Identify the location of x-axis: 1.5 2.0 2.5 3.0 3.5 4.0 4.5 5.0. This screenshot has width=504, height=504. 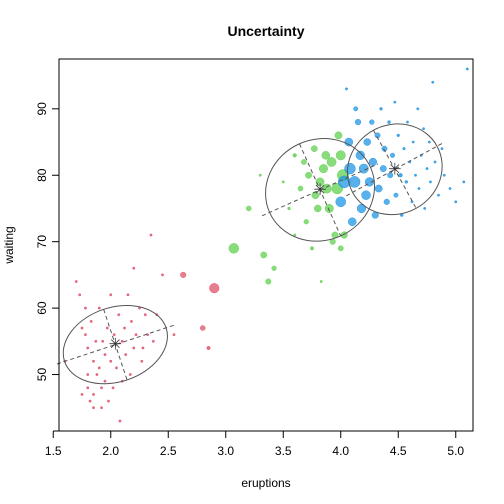
(254, 444).